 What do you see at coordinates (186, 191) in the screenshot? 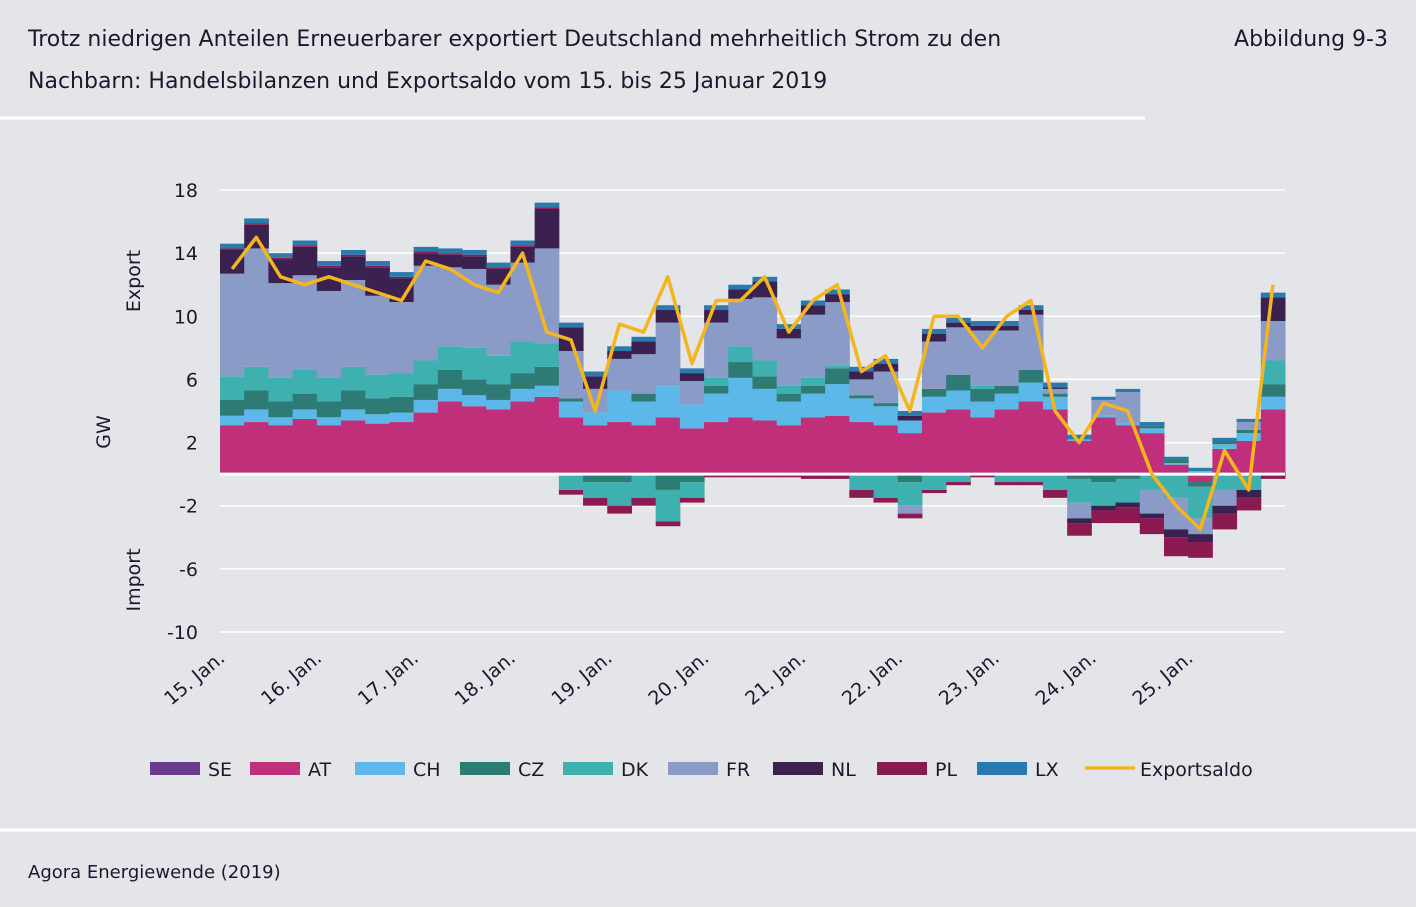
I see `y-tick-label: 18` at bounding box center [186, 191].